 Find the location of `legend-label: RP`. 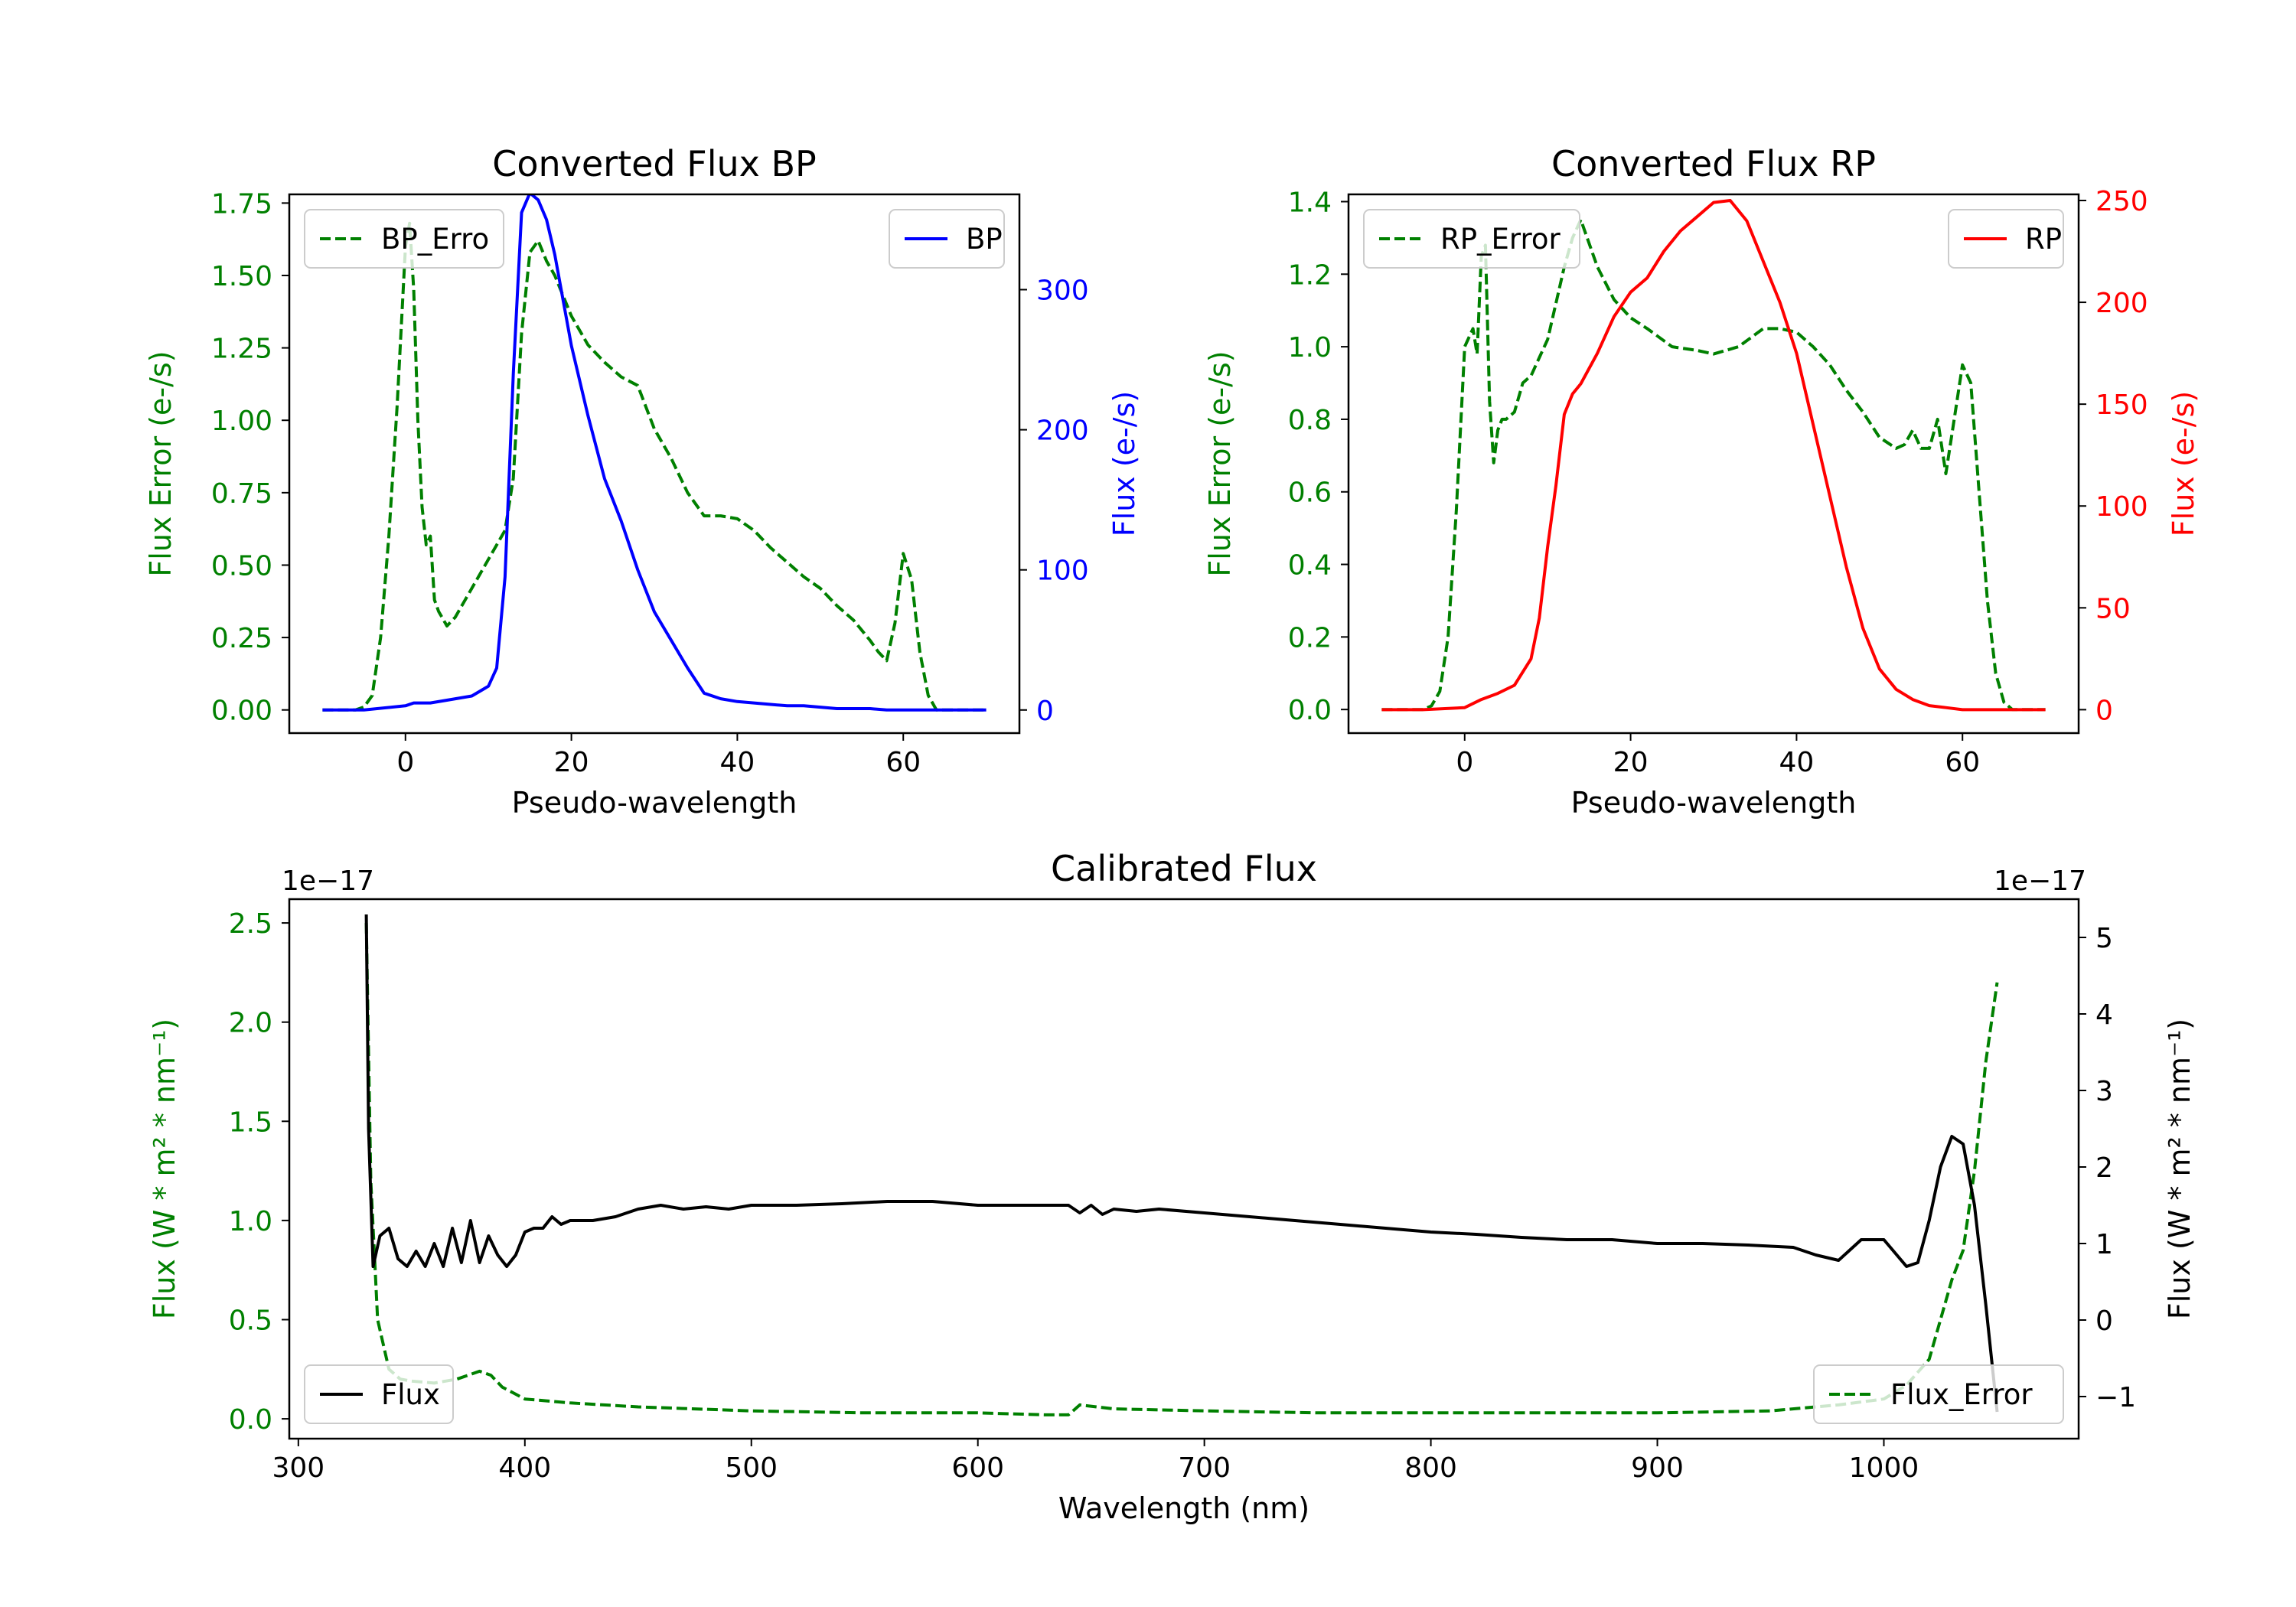

legend-label: RP is located at coordinates (2043, 239).